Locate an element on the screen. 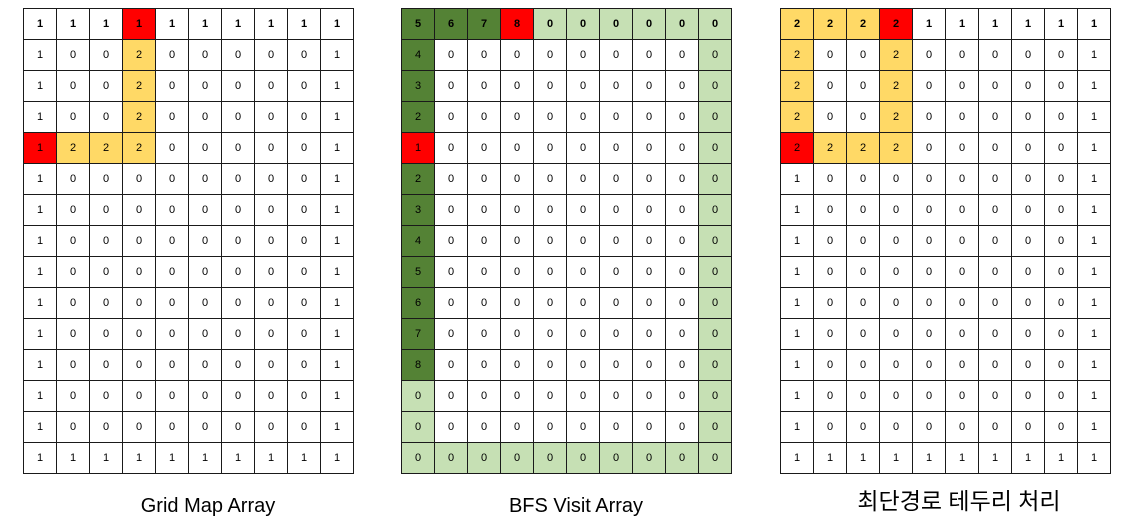  grid-cell: 4 is located at coordinates (418, 241).